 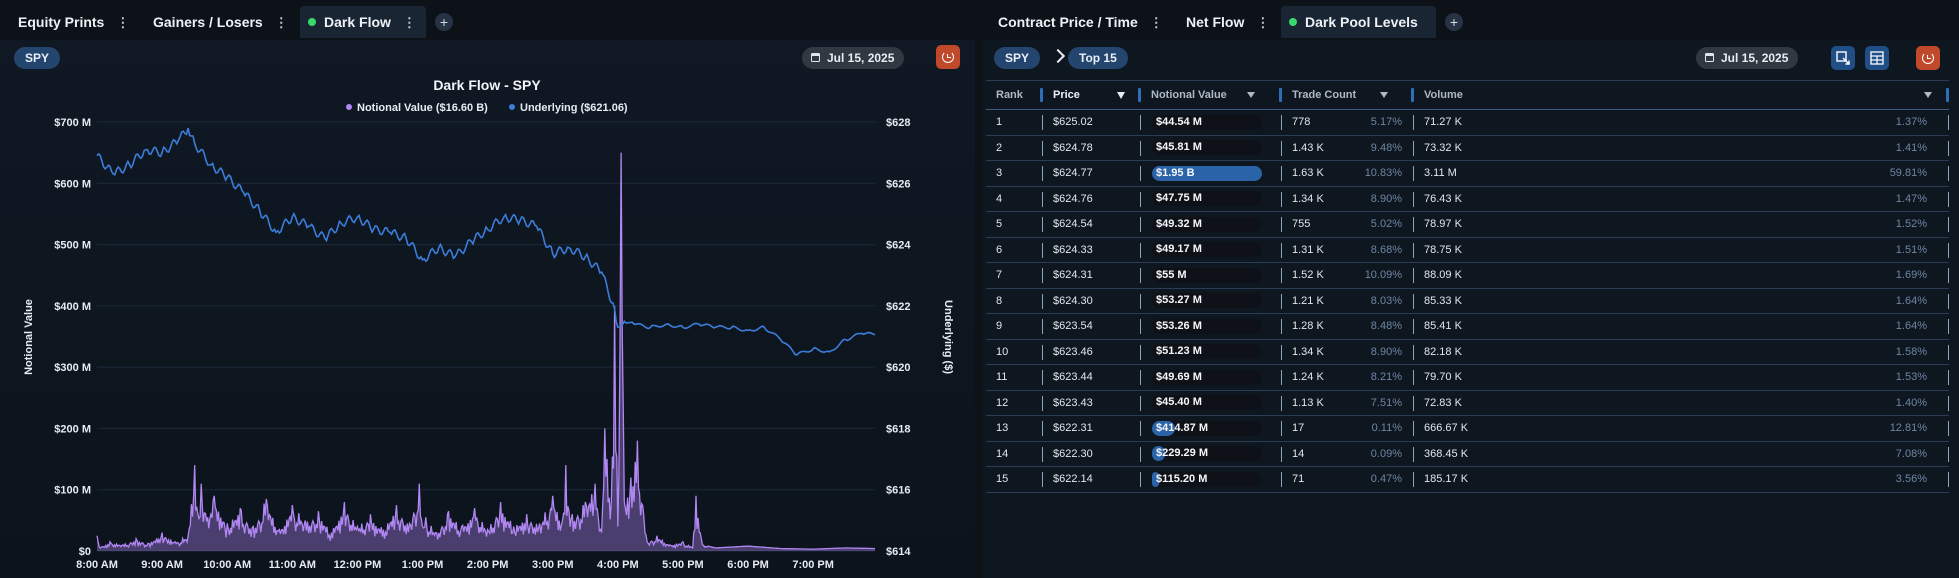 I want to click on sort-descending-icon, so click(x=1121, y=95).